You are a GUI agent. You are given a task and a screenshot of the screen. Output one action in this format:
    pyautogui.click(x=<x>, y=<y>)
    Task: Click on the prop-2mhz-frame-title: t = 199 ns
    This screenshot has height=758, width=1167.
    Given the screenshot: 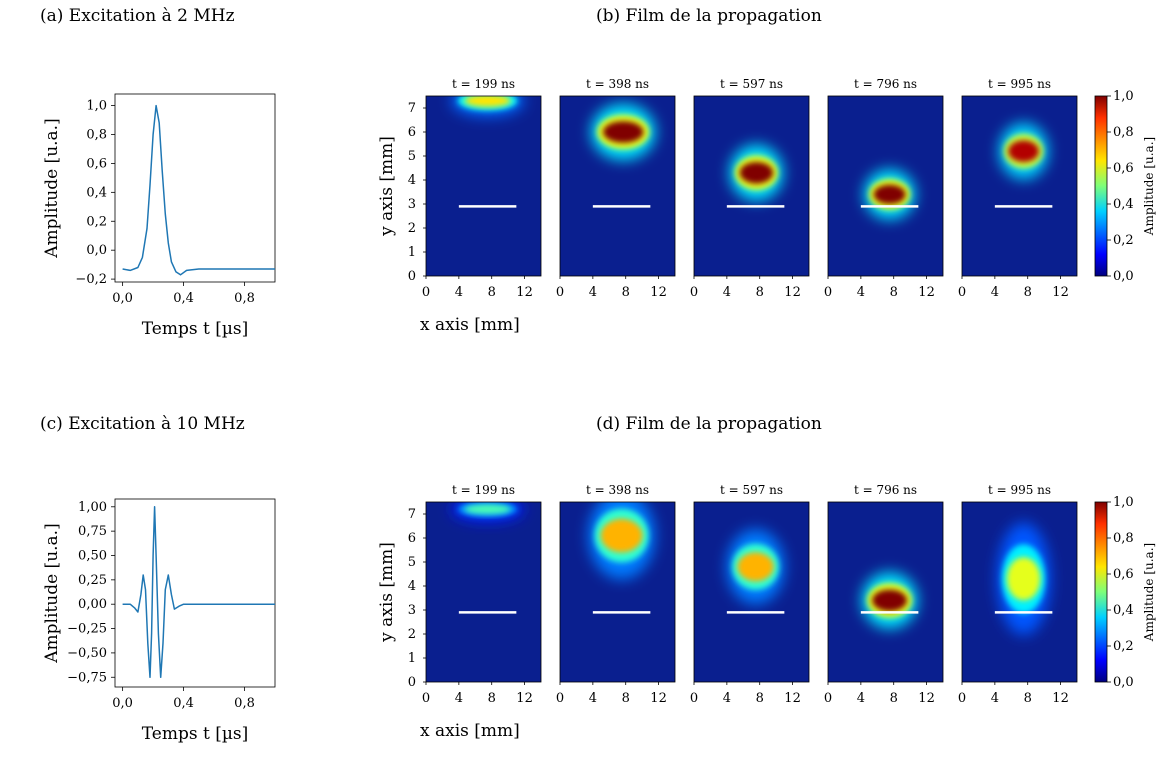 What is the action you would take?
    pyautogui.click(x=483, y=84)
    